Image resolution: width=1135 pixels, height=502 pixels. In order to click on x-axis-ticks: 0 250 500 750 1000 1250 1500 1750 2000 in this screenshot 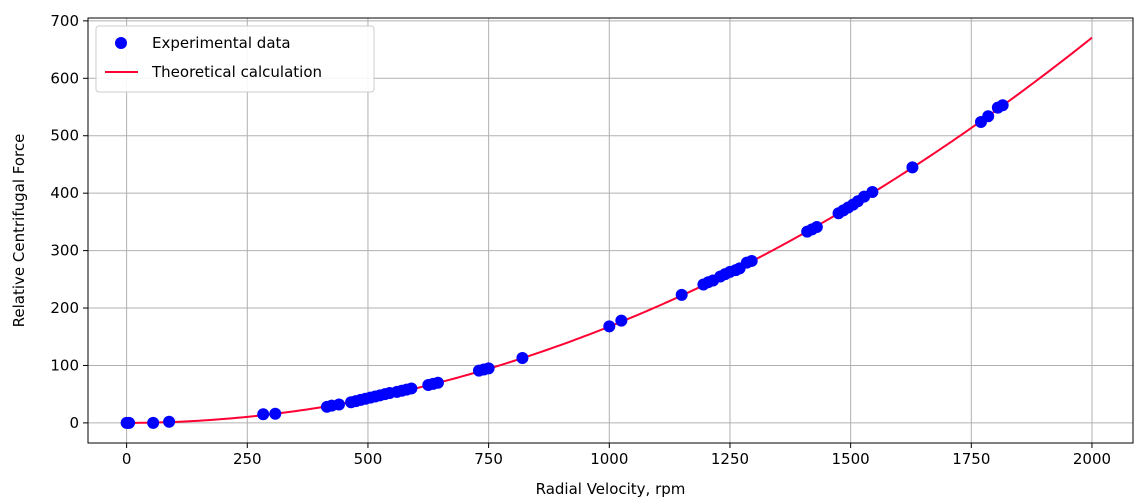, I will do `click(616, 455)`.